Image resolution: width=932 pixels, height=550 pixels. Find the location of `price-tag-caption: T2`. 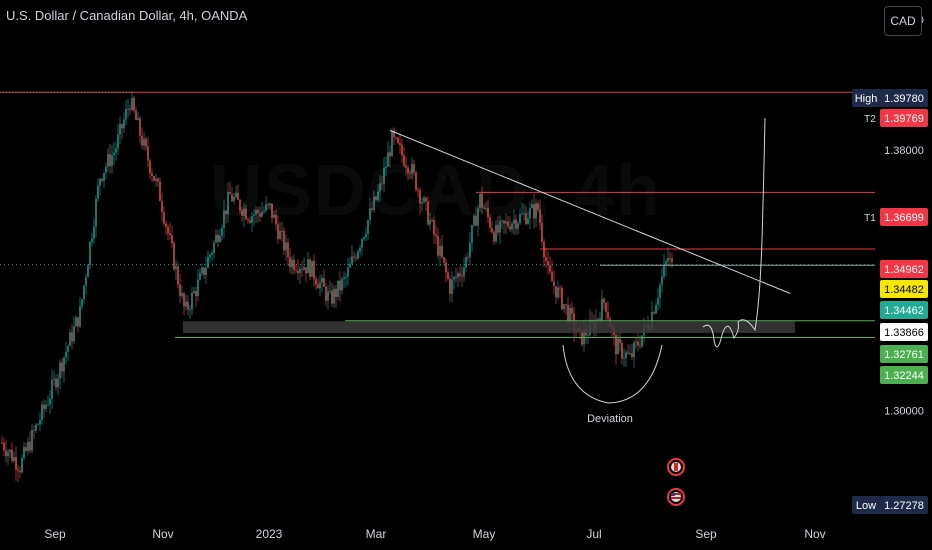

price-tag-caption: T2 is located at coordinates (870, 119).